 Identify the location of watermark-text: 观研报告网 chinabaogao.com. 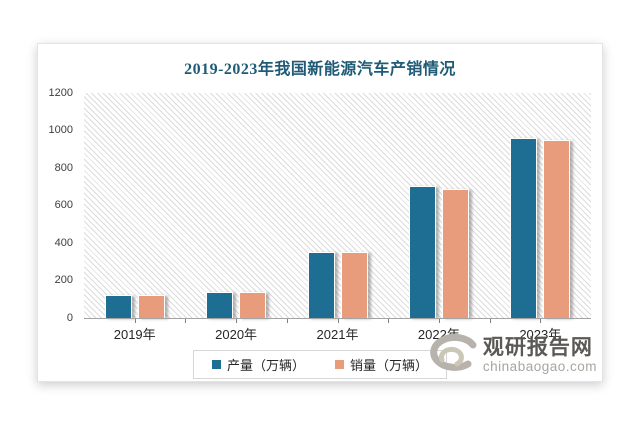
(540, 355).